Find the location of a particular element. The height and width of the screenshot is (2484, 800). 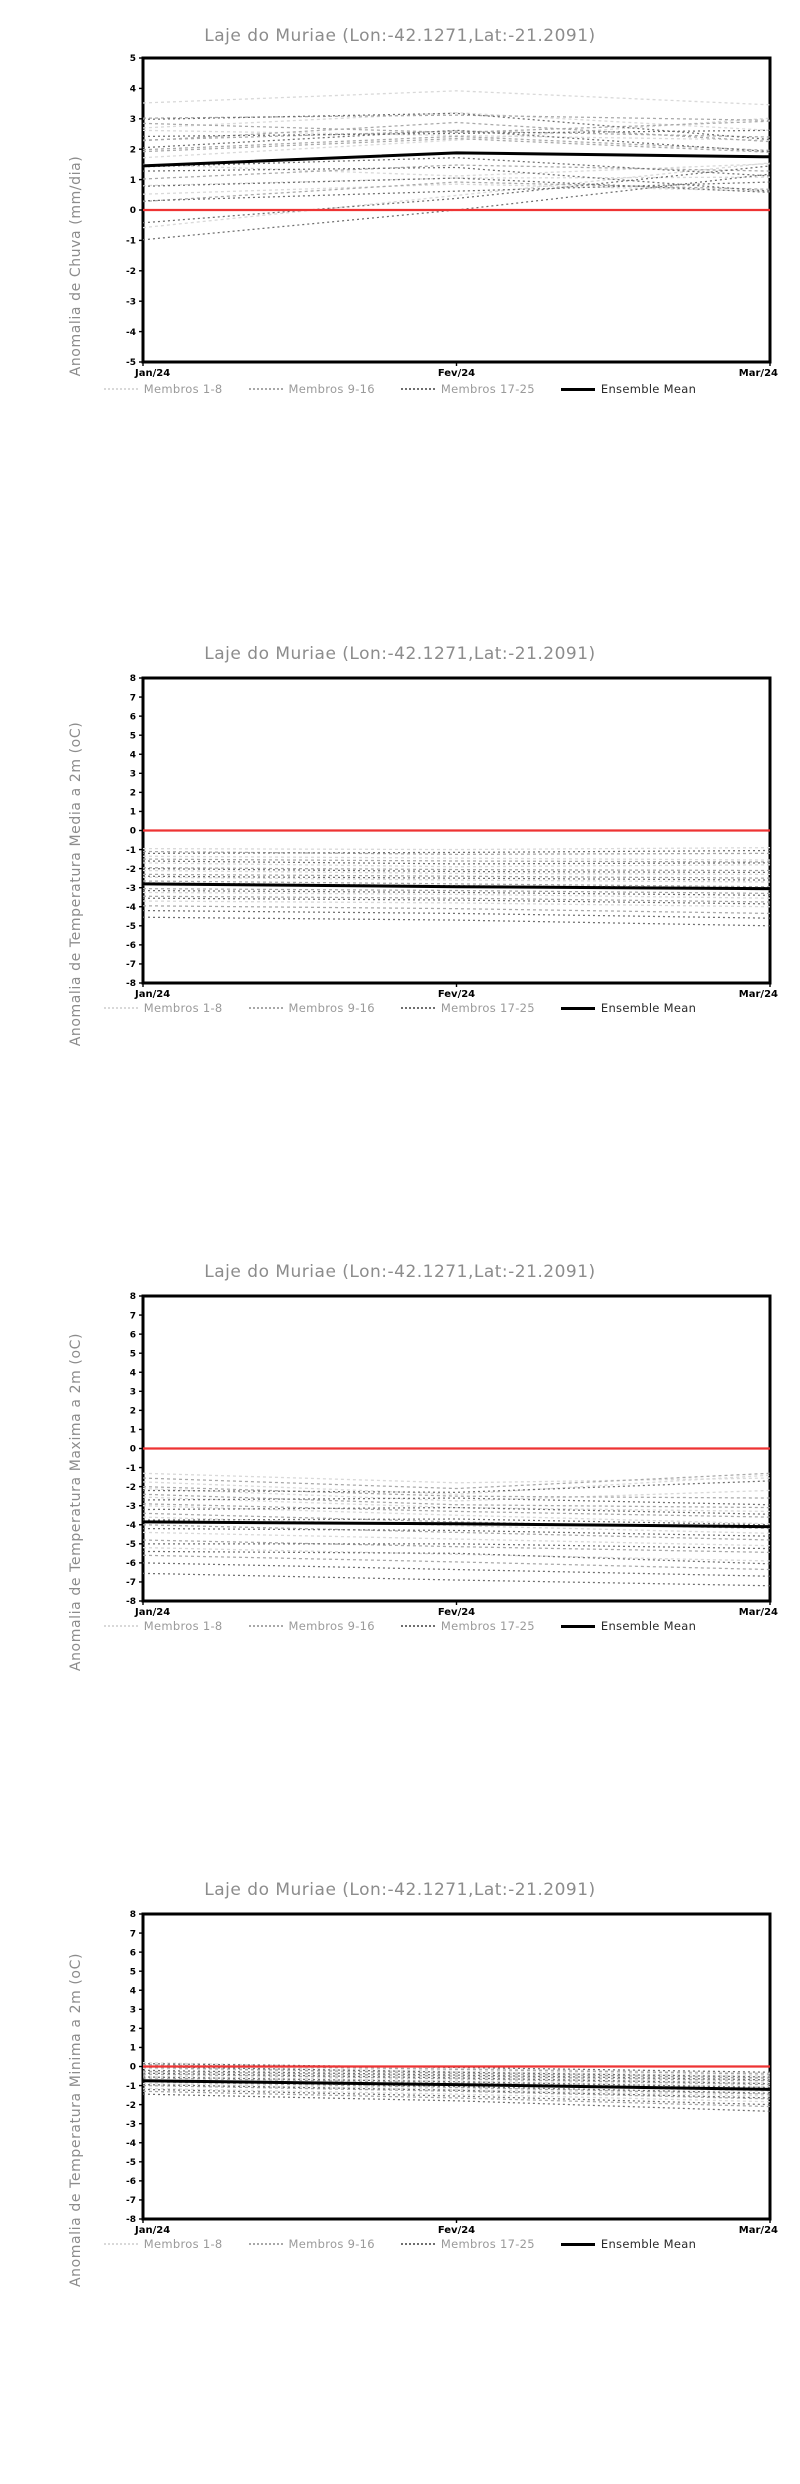

y-tick-label: 6 is located at coordinates (133, 1953).